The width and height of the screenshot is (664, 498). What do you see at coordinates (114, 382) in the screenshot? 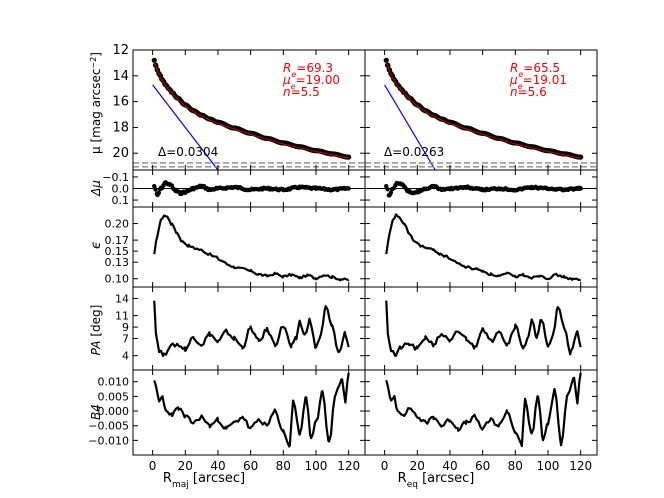
I see `y-tick-label: 0.010` at bounding box center [114, 382].